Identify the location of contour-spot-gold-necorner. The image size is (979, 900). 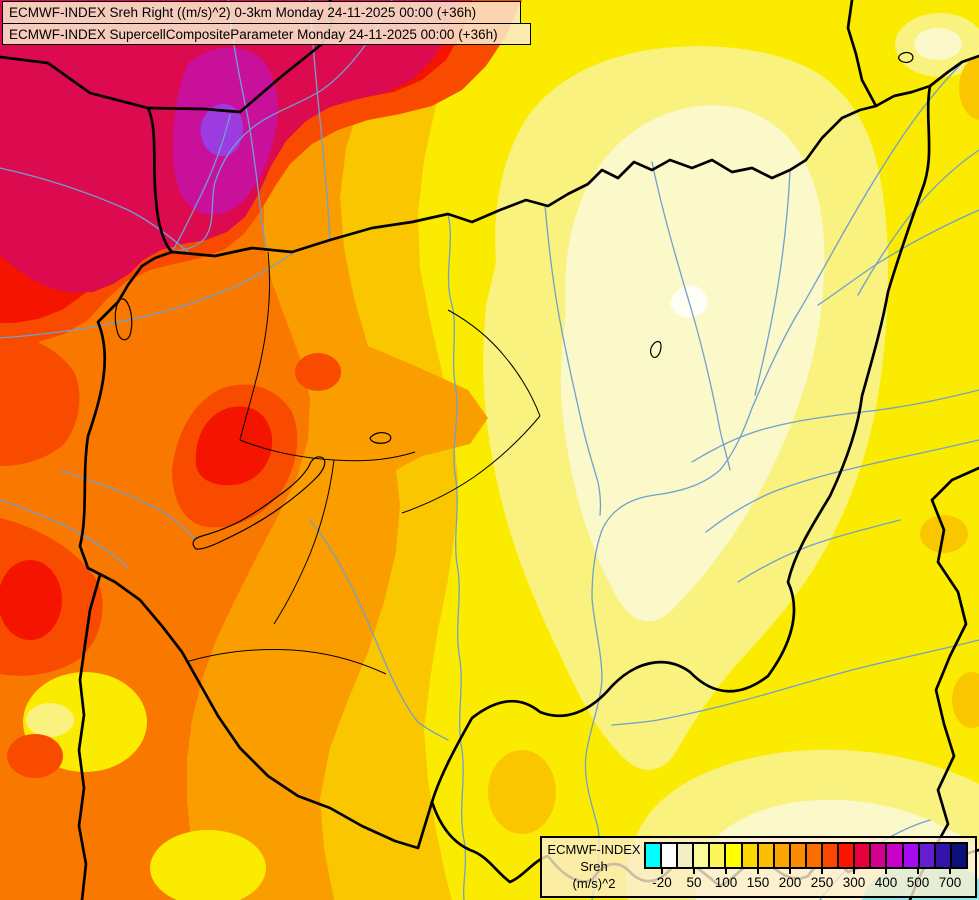
(969, 88).